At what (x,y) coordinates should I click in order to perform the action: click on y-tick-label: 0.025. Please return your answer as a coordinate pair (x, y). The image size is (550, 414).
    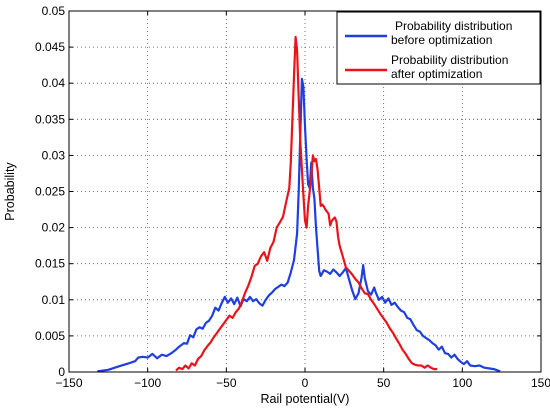
    Looking at the image, I should click on (50, 192).